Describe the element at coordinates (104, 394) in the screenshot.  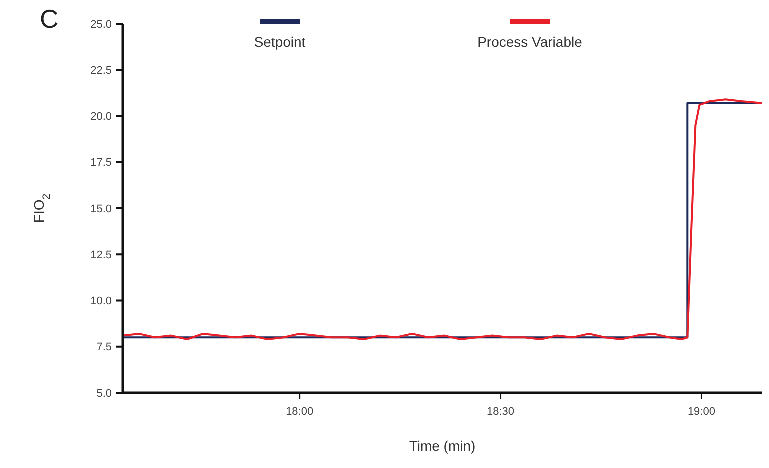
I see `y-tick-label: 5.0` at that location.